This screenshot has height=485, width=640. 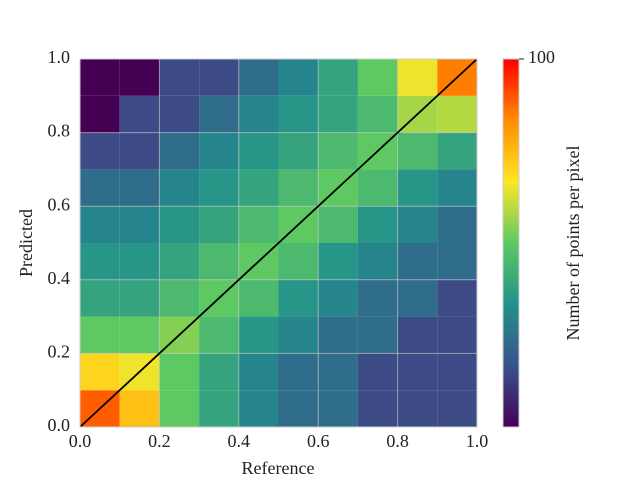 I want to click on y-tick-label: 0.0, so click(x=59, y=425).